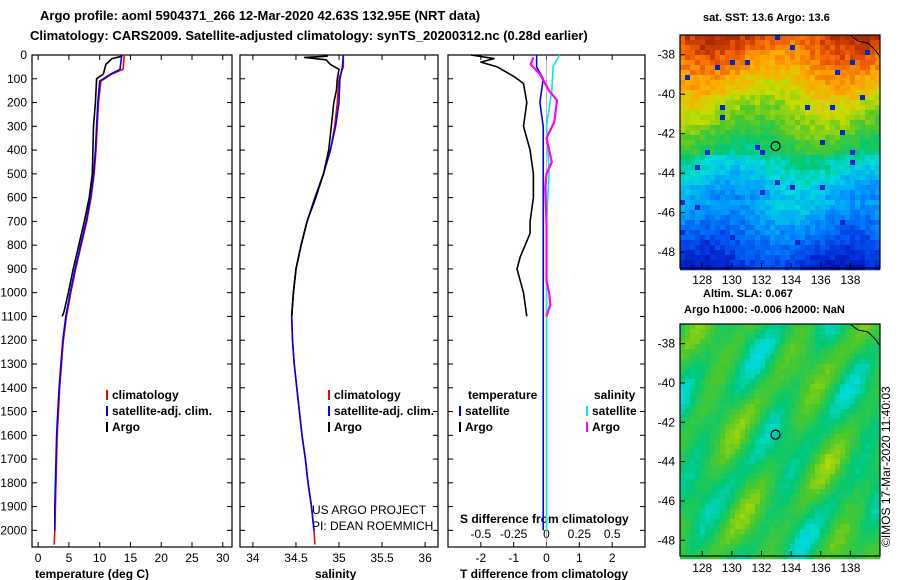 This screenshot has width=900, height=580. I want to click on ytick-label: 600, so click(17, 198).